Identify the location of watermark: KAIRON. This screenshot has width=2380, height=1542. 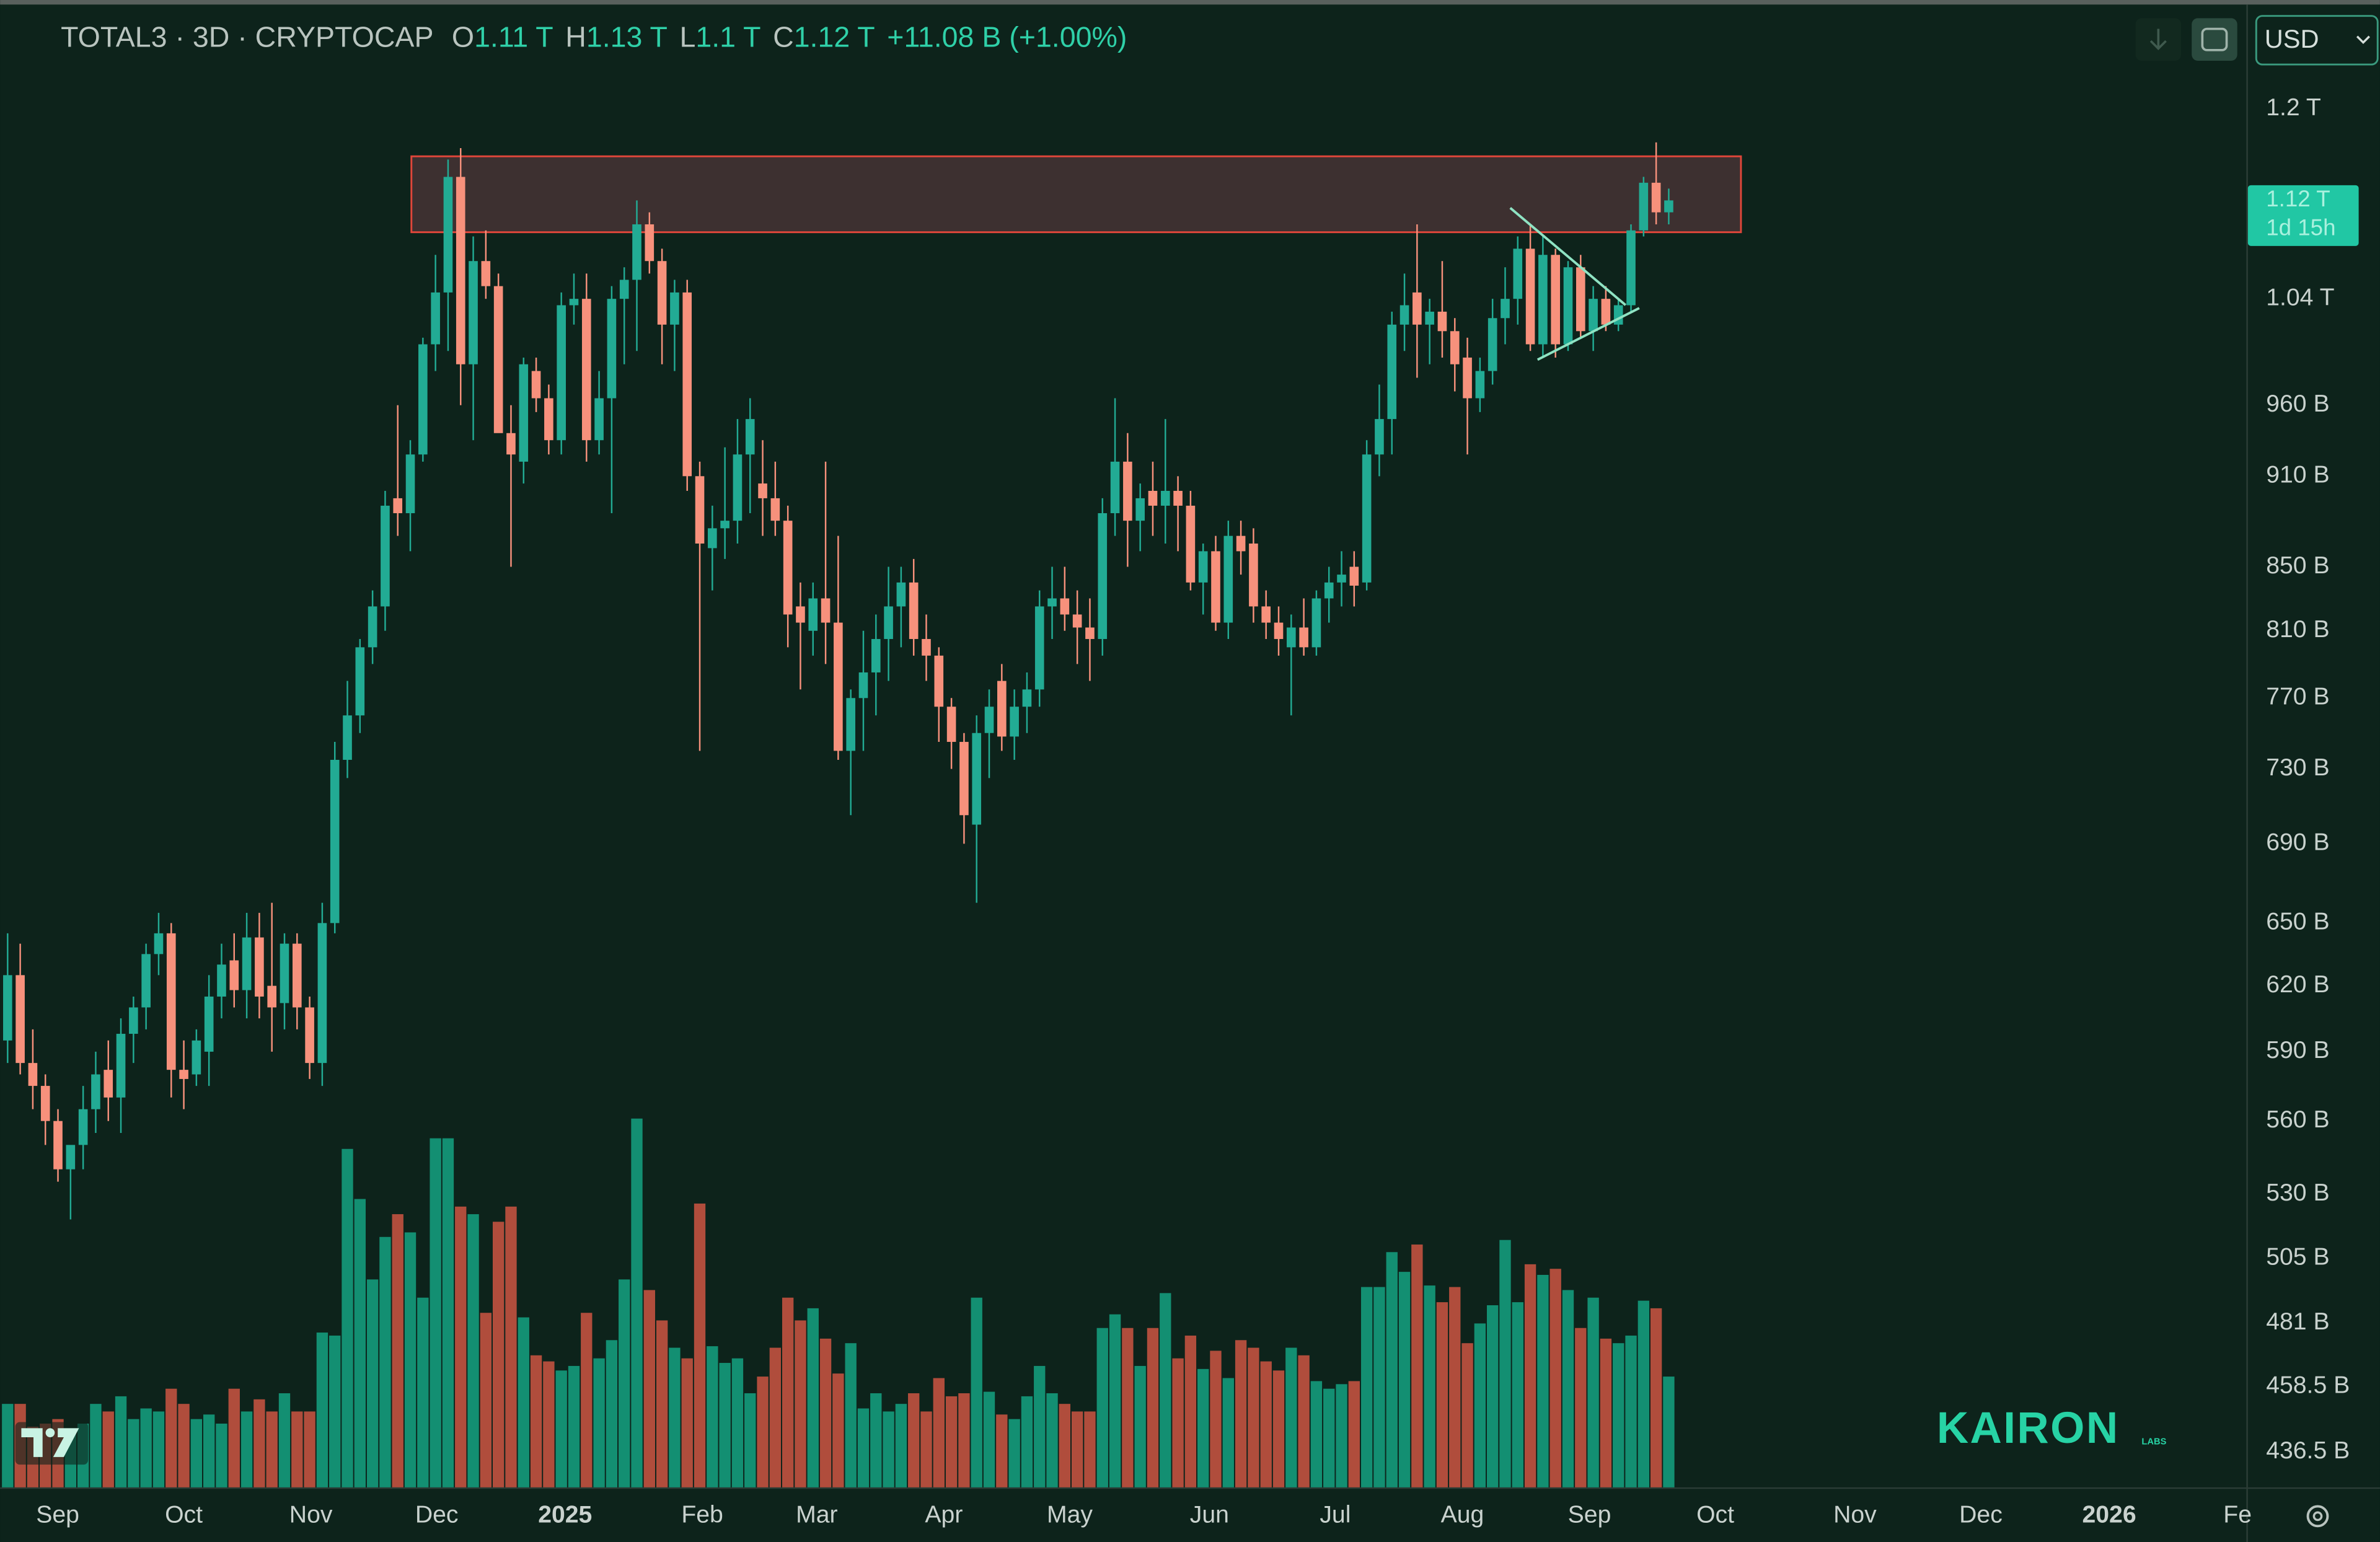
(2028, 1428).